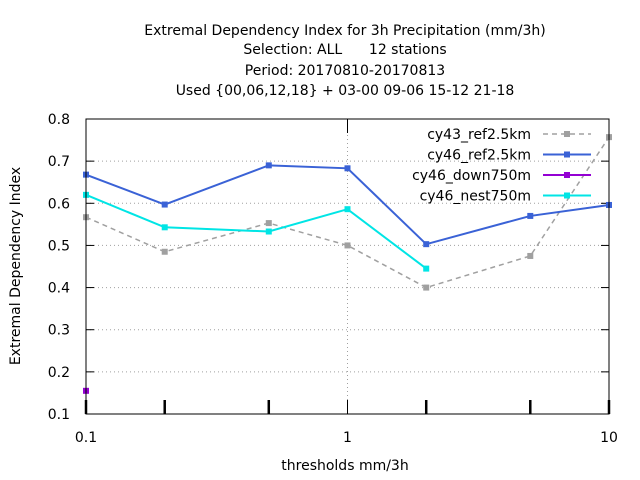 The width and height of the screenshot is (640, 480). Describe the element at coordinates (59, 331) in the screenshot. I see `y-tick-label: 0.3` at that location.